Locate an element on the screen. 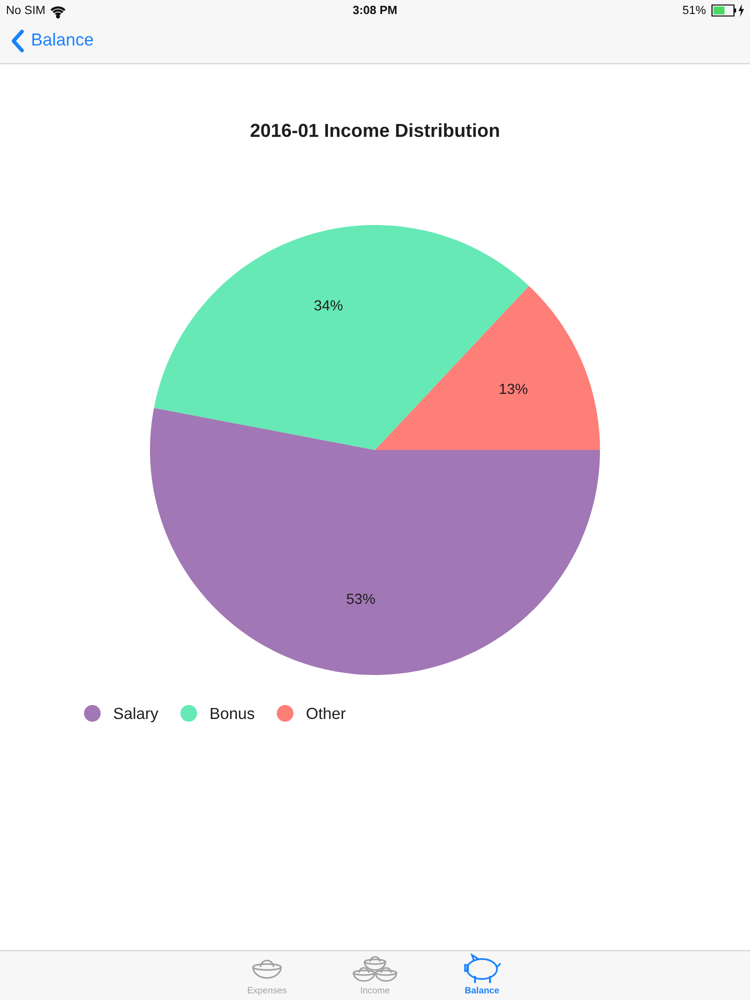  text: Expenses is located at coordinates (267, 991).